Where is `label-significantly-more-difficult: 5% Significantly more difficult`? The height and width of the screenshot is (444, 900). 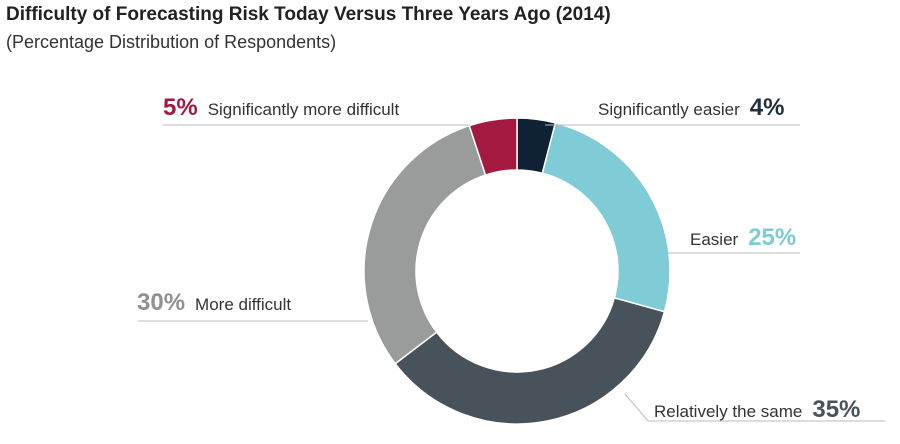
label-significantly-more-difficult: 5% Significantly more difficult is located at coordinates (281, 108).